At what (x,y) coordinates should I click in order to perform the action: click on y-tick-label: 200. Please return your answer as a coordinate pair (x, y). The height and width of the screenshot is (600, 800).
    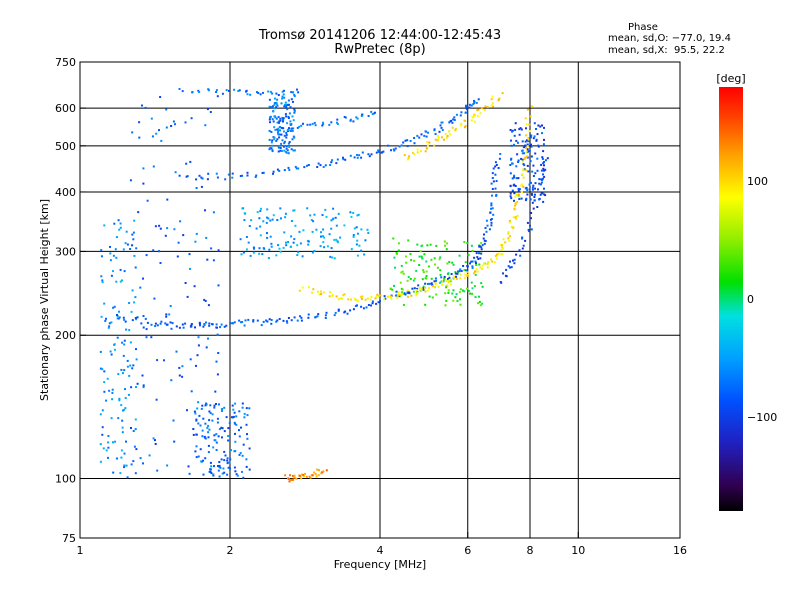
    Looking at the image, I should click on (65, 335).